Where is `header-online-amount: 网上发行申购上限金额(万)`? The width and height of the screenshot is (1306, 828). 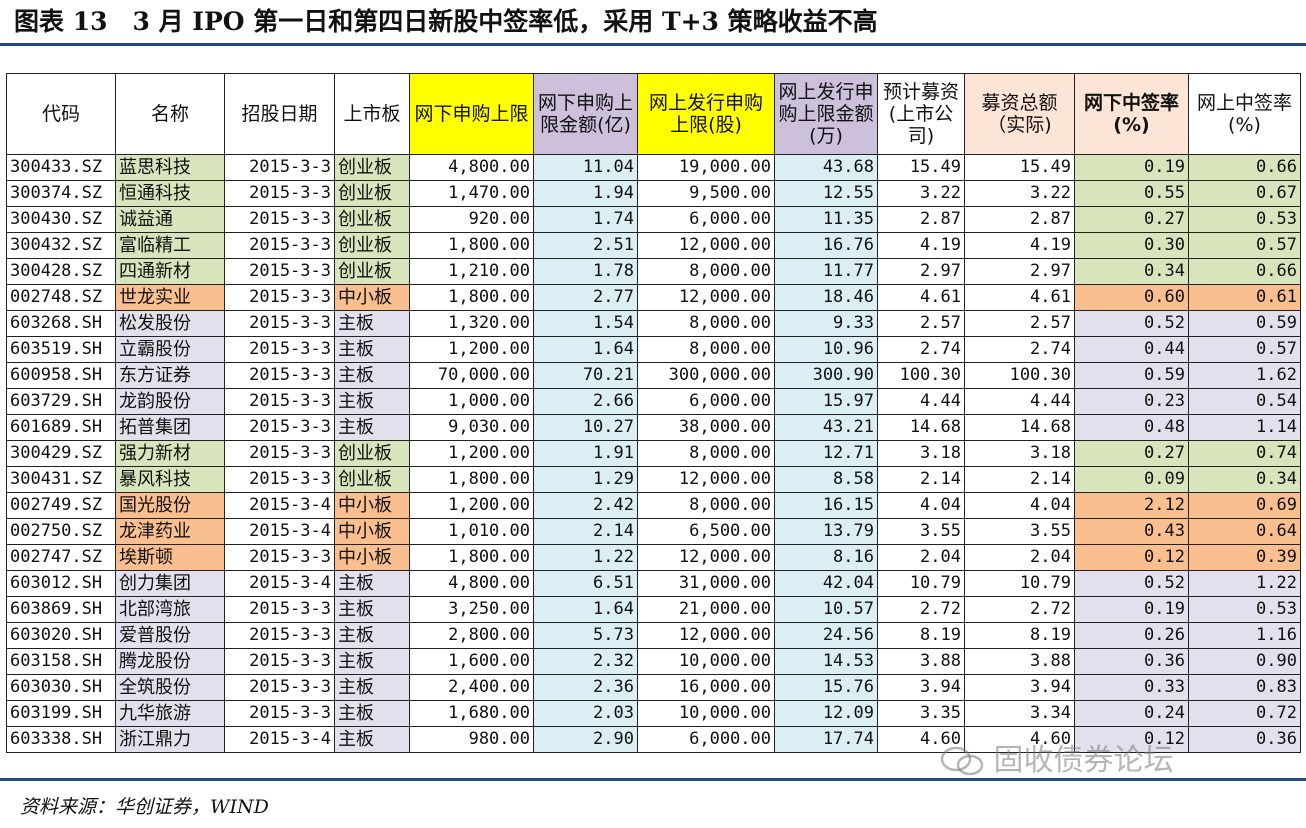
header-online-amount: 网上发行申购上限金额(万) is located at coordinates (826, 114).